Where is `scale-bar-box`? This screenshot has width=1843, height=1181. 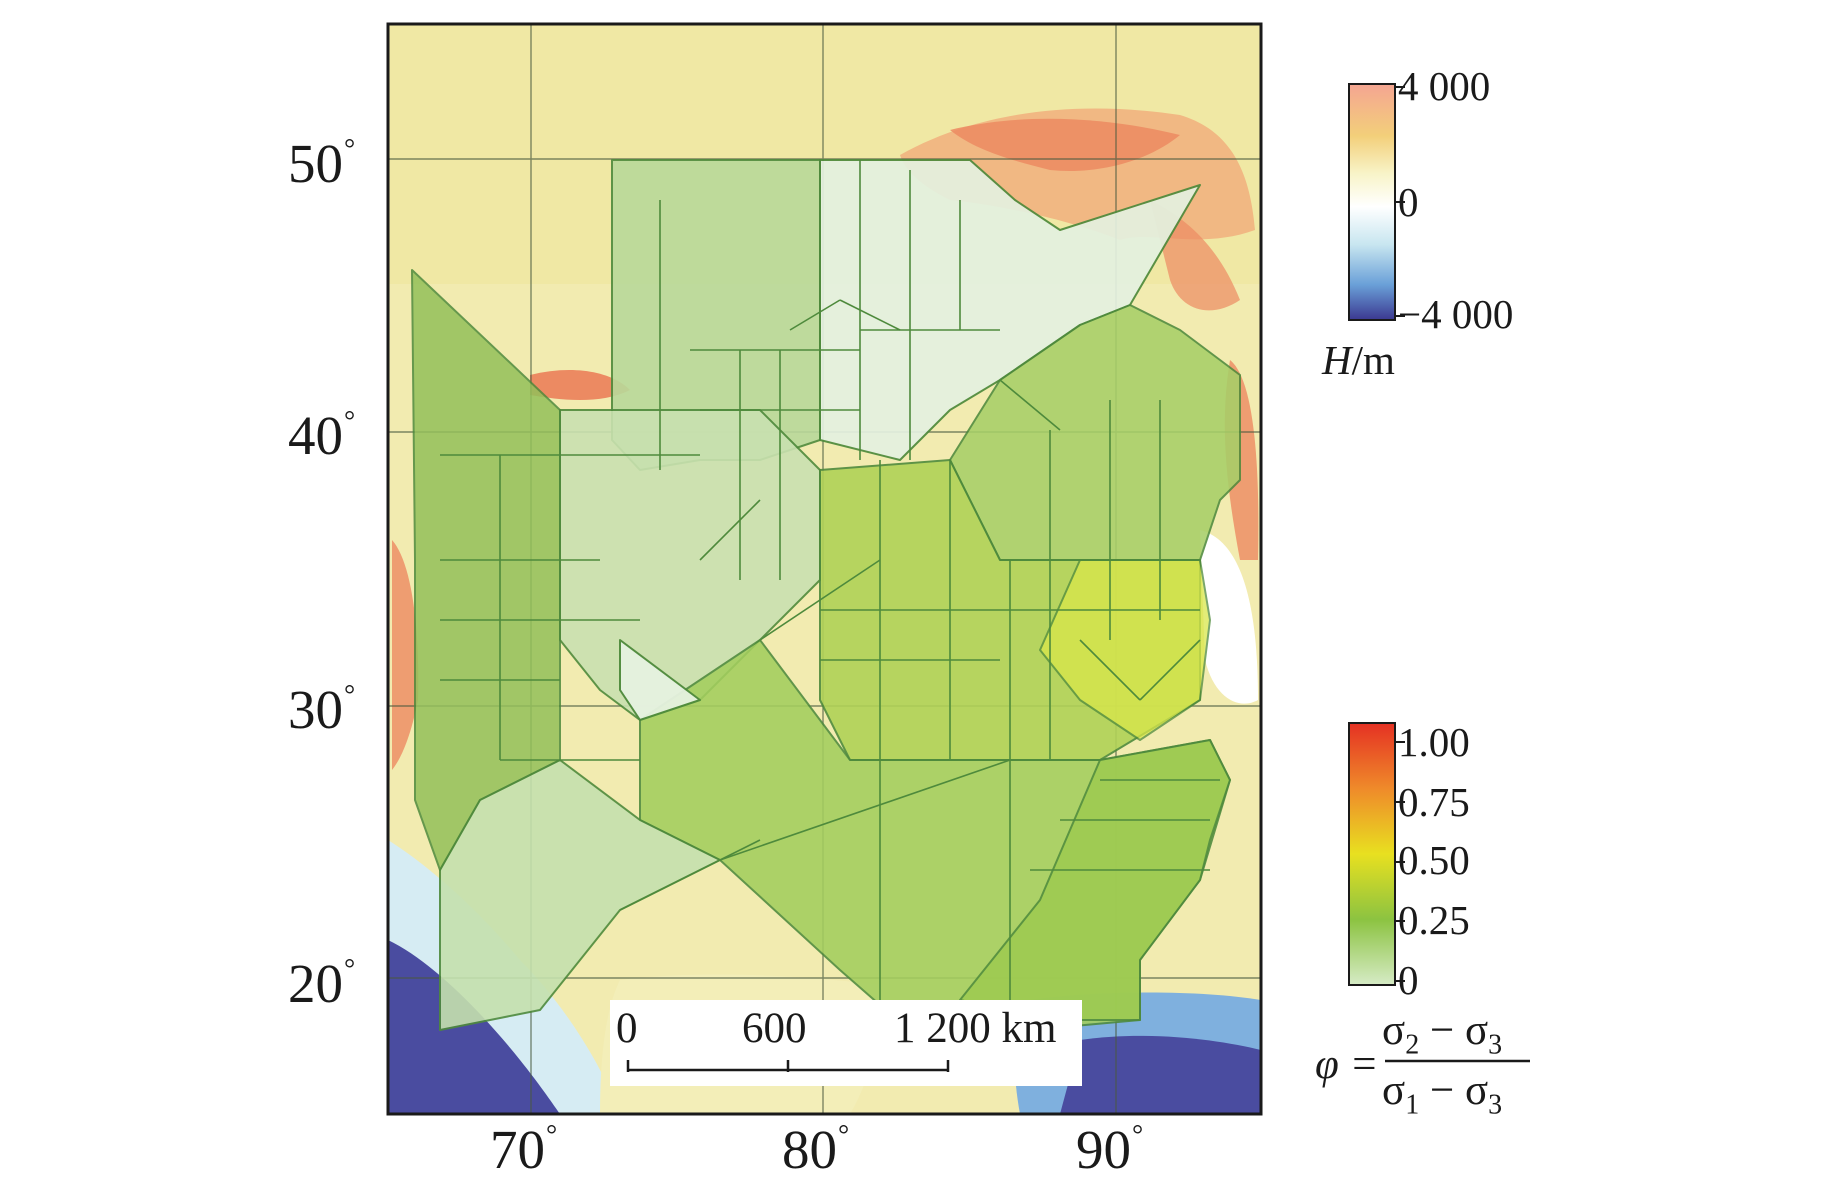 scale-bar-box is located at coordinates (846, 1043).